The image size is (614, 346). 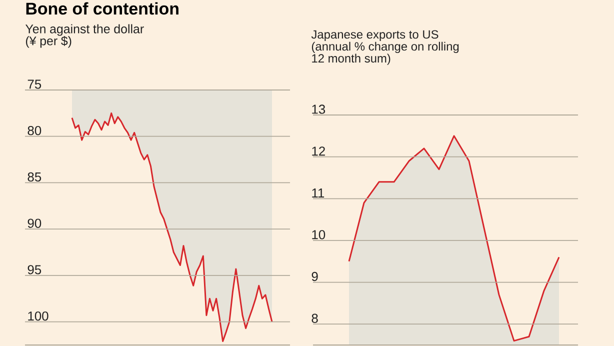 What do you see at coordinates (35, 131) in the screenshot?
I see `y-tick-label: 80` at bounding box center [35, 131].